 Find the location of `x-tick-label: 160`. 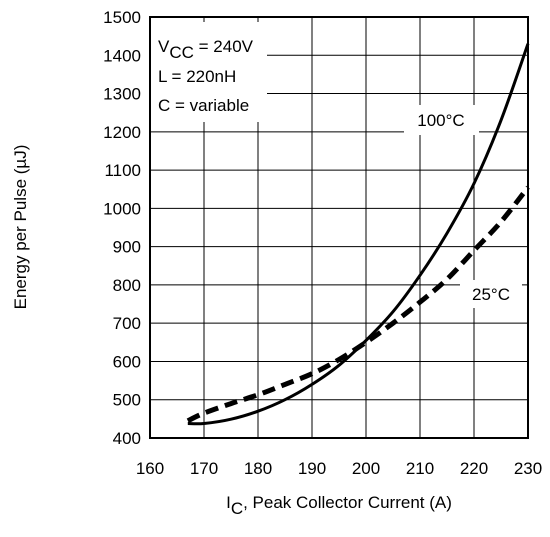

x-tick-label: 160 is located at coordinates (150, 468).